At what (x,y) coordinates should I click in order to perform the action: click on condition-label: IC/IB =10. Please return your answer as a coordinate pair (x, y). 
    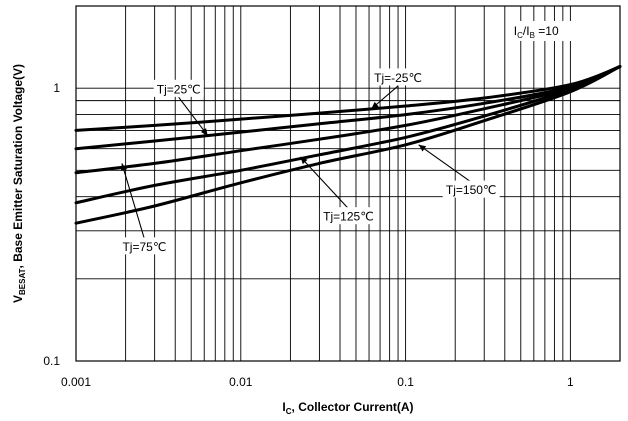
    Looking at the image, I should click on (551, 30).